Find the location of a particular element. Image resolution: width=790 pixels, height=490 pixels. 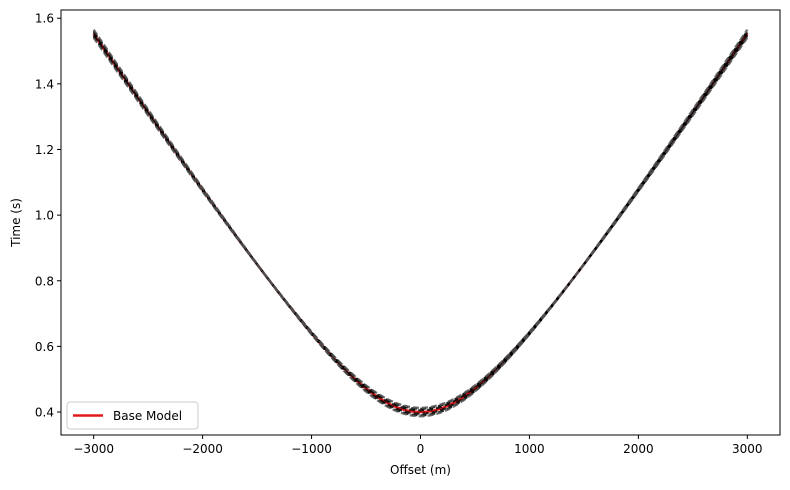

y-axis-label: Time (s) is located at coordinates (16, 223).